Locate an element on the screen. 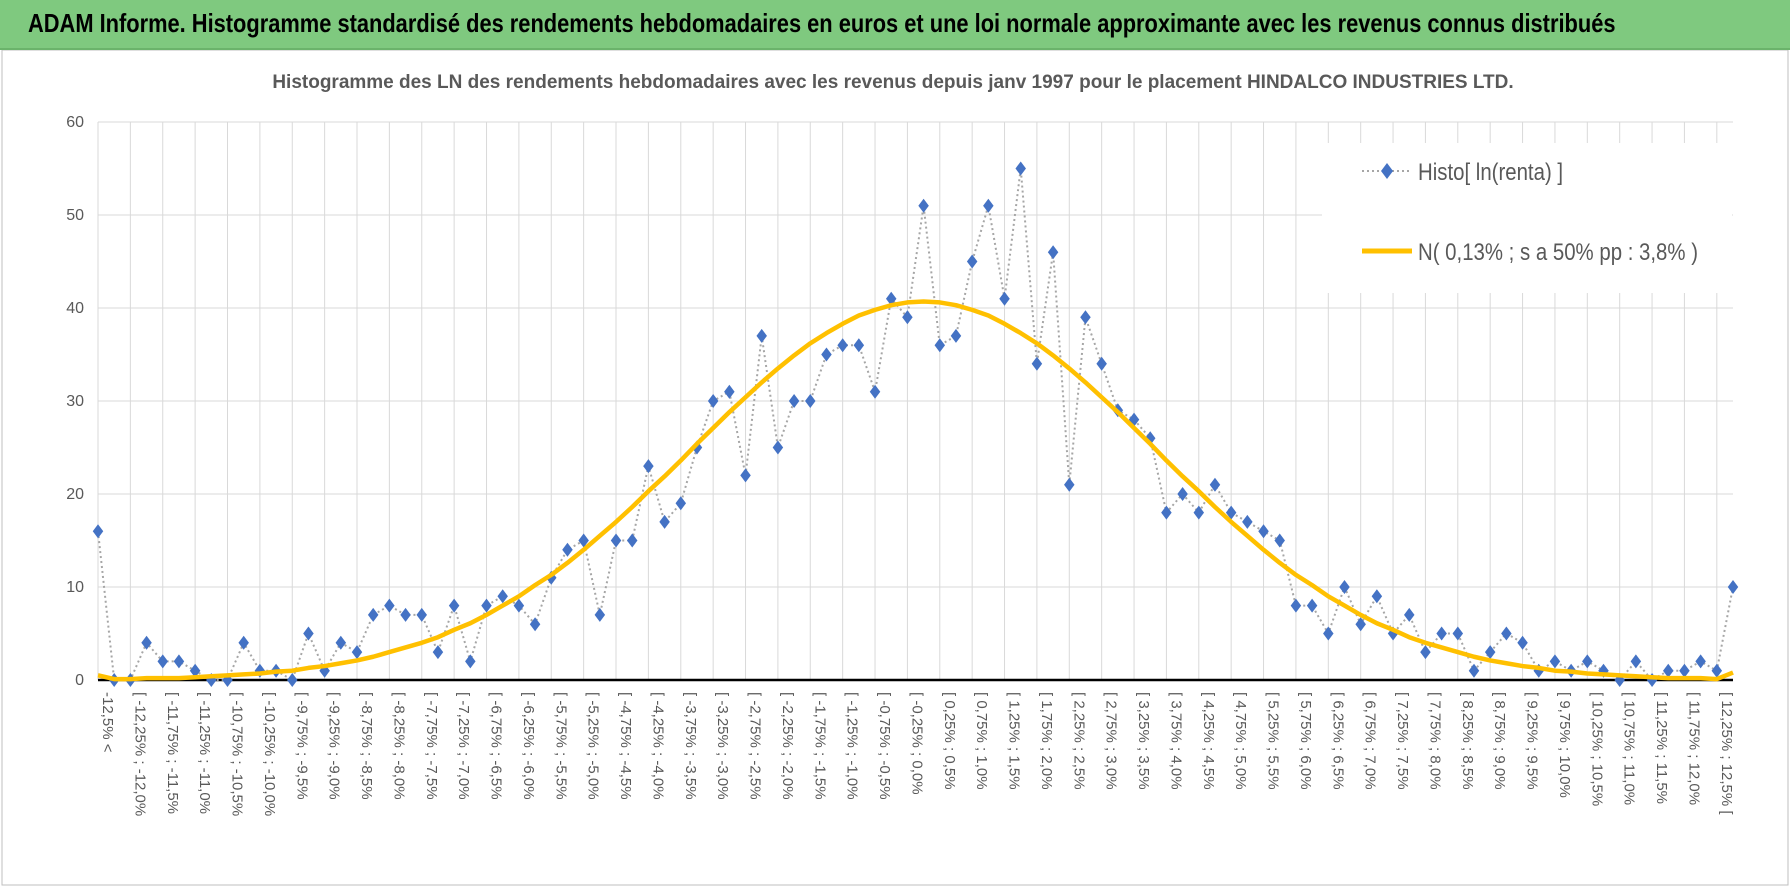  x-tick-label: [ -2,75% ; -2,5% is located at coordinates (755, 746).